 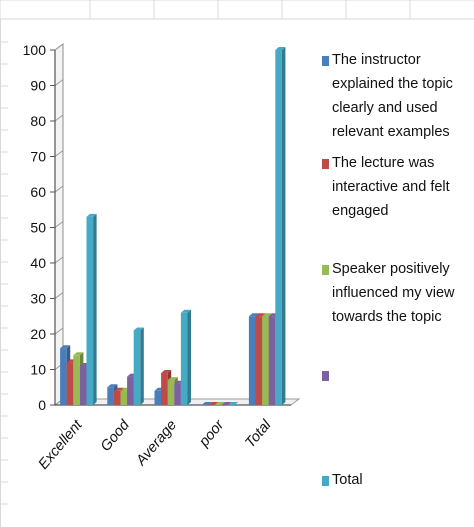 I want to click on x-tick-label-0: Excellent, so click(x=61, y=445).